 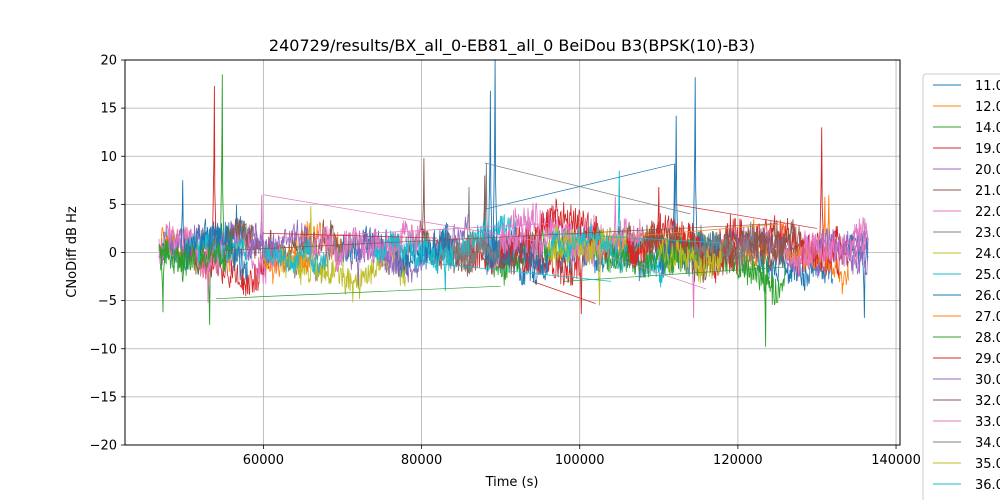 What do you see at coordinates (103, 446) in the screenshot?
I see `y-tick-label: −20` at bounding box center [103, 446].